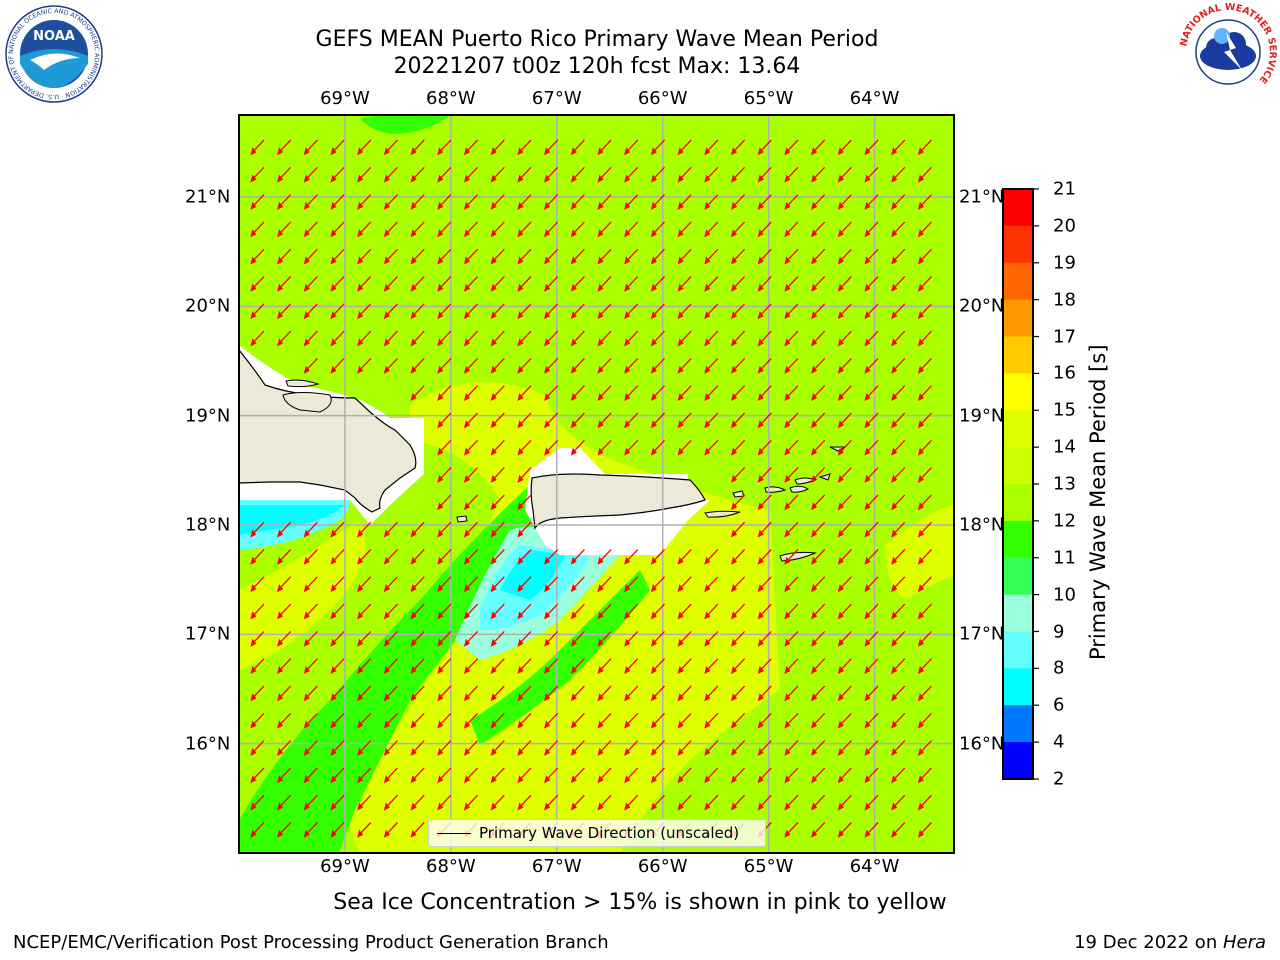 The width and height of the screenshot is (1280, 960). I want to click on colorbar-title: Primary Wave Mean Period [s], so click(1098, 502).